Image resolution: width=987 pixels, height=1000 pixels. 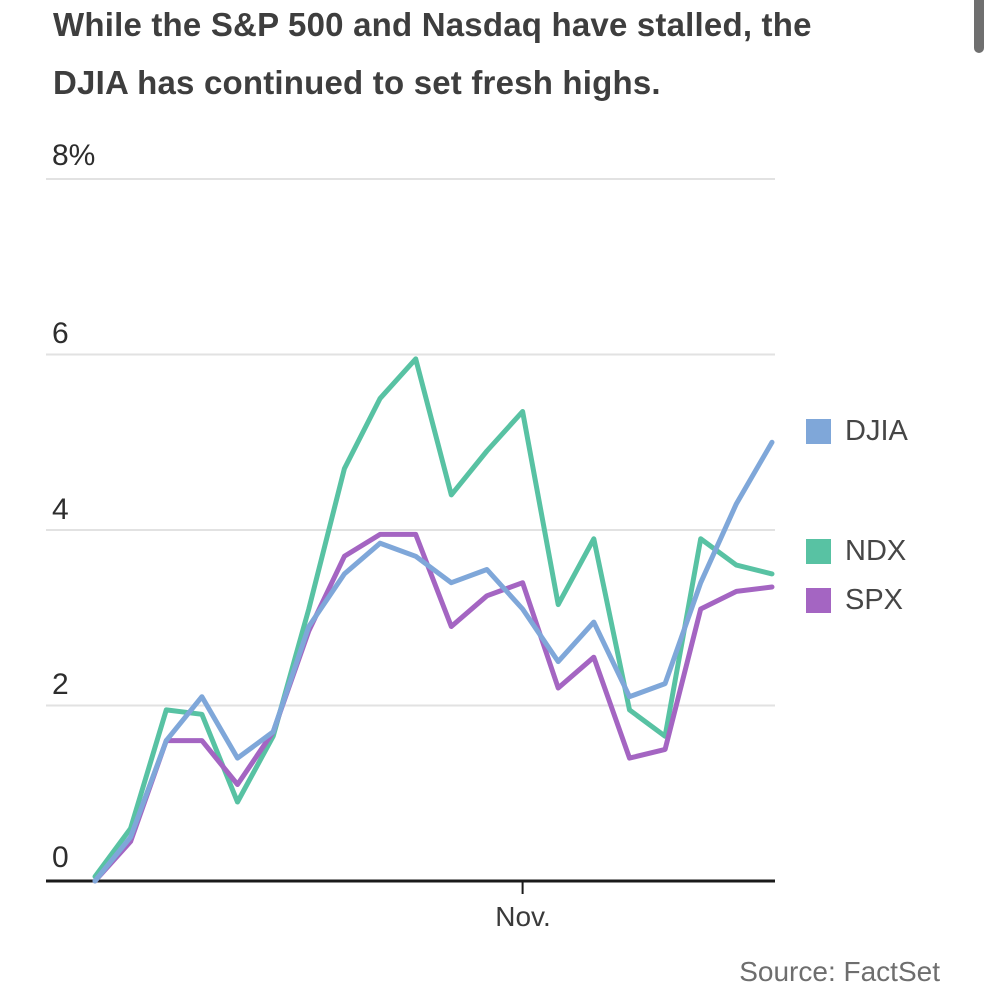 I want to click on y-axis-label-6: 6, so click(x=60, y=333).